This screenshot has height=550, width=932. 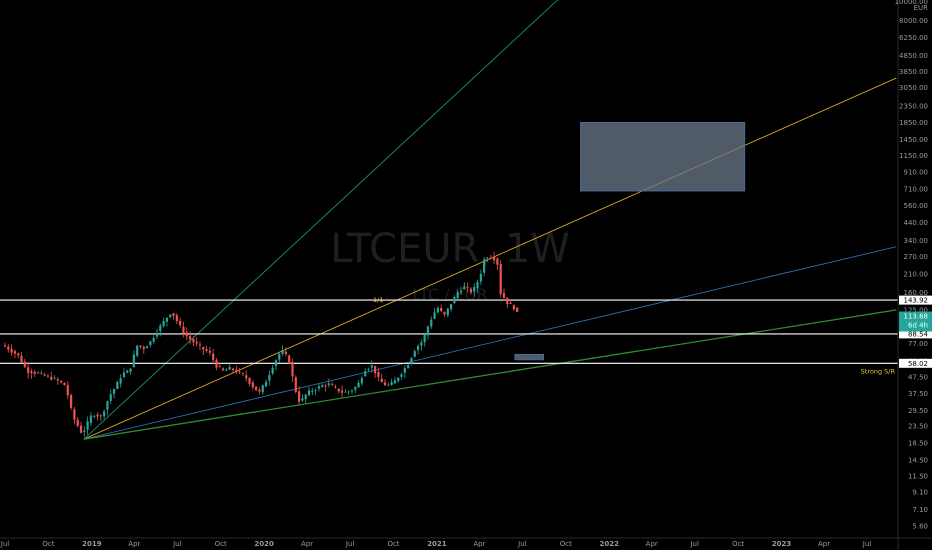 What do you see at coordinates (916, 274) in the screenshot?
I see `price-tick-label: 210.00` at bounding box center [916, 274].